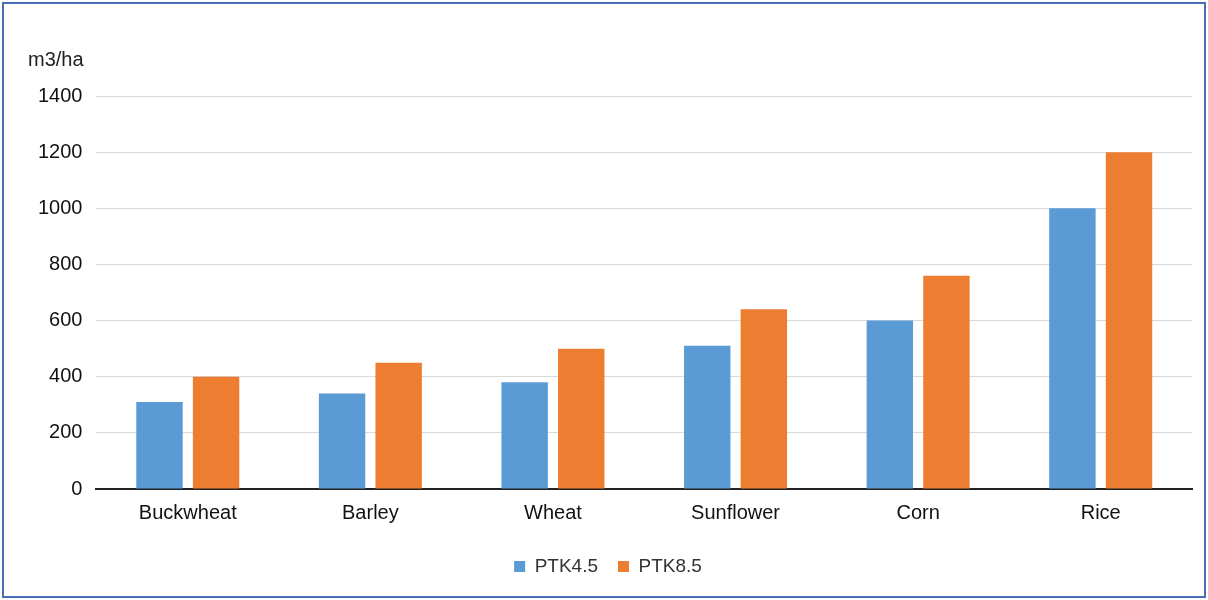 The height and width of the screenshot is (600, 1208). Describe the element at coordinates (66, 431) in the screenshot. I see `y-tick-label: 200` at that location.